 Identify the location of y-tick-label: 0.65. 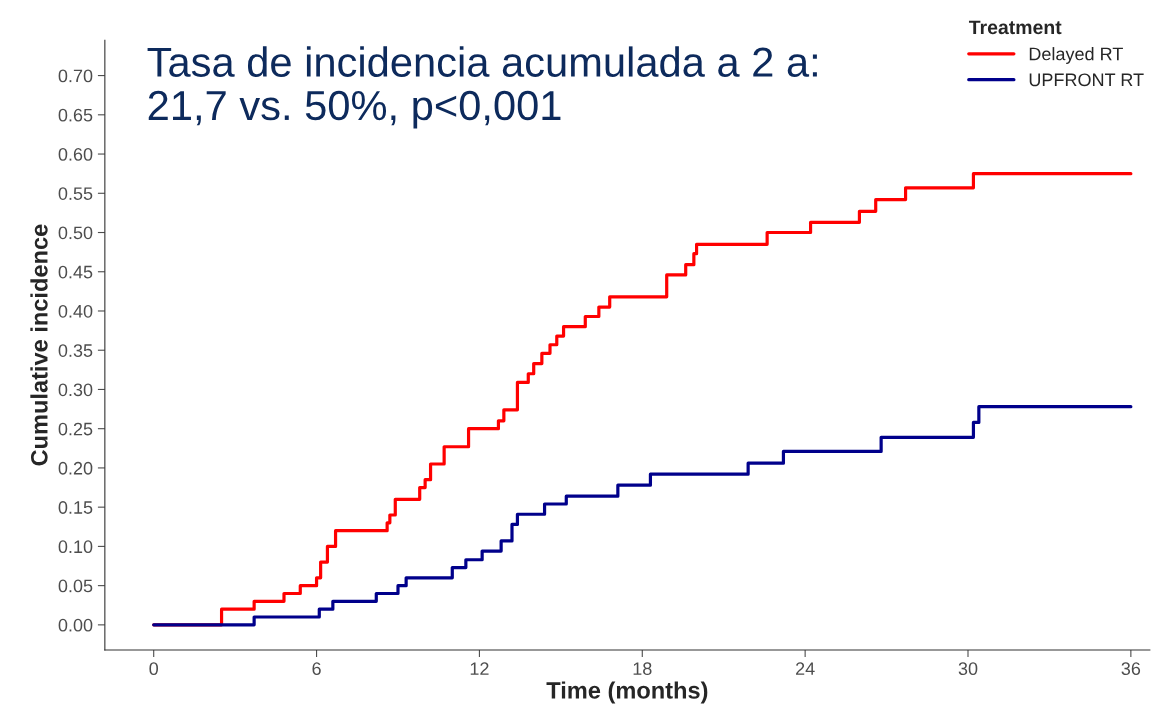
(75, 115).